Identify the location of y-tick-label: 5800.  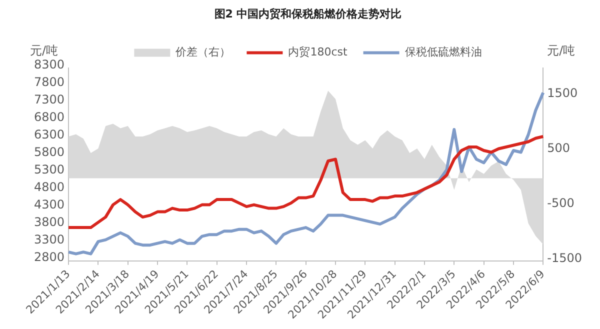
(49, 151).